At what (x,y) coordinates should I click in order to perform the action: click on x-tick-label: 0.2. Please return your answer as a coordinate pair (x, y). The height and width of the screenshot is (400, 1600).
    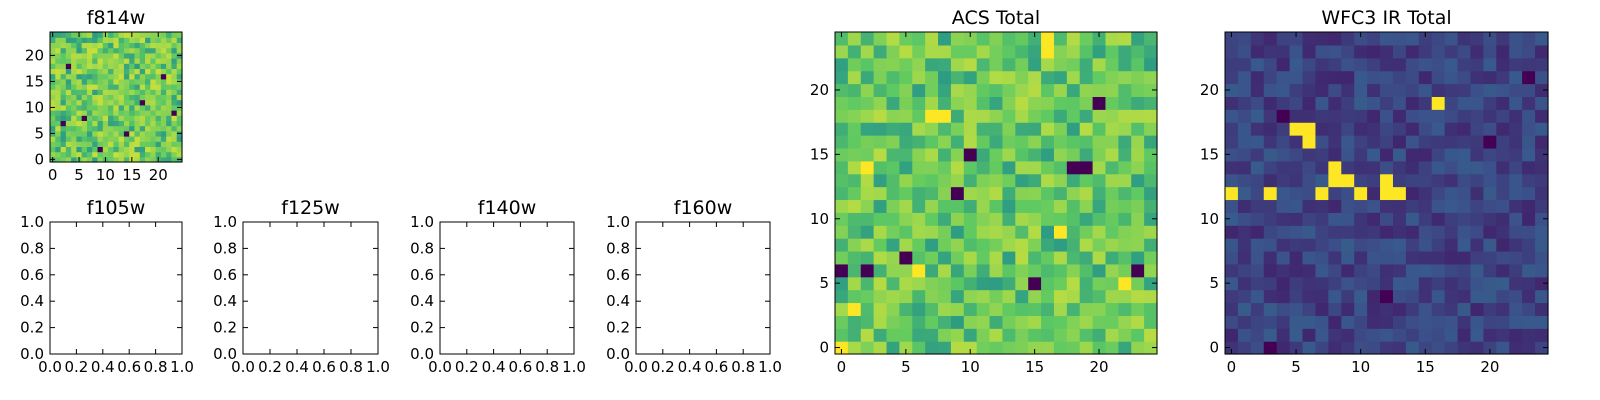
    Looking at the image, I should click on (467, 367).